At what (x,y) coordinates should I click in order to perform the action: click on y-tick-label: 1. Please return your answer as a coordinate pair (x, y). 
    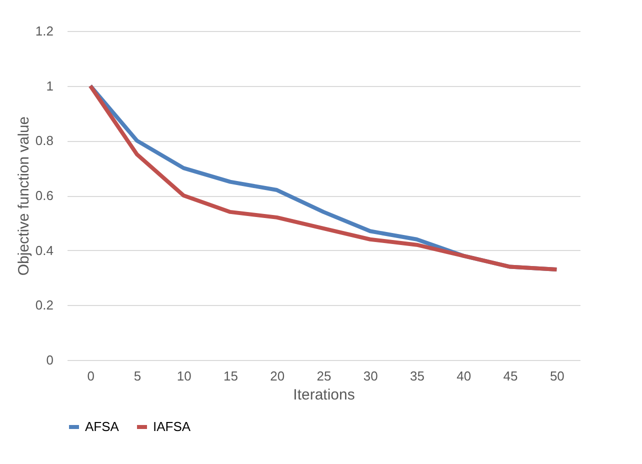
    Looking at the image, I should click on (50, 86).